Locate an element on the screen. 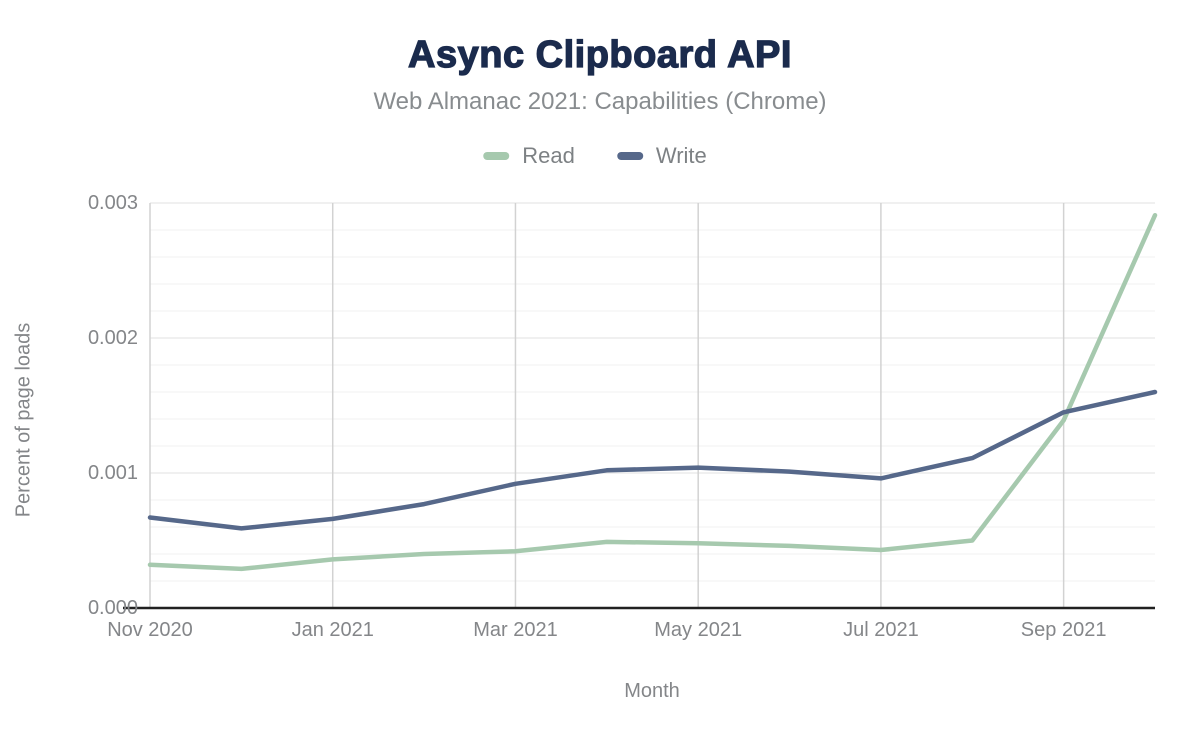  x-tick-label: Nov 2020 is located at coordinates (150, 630).